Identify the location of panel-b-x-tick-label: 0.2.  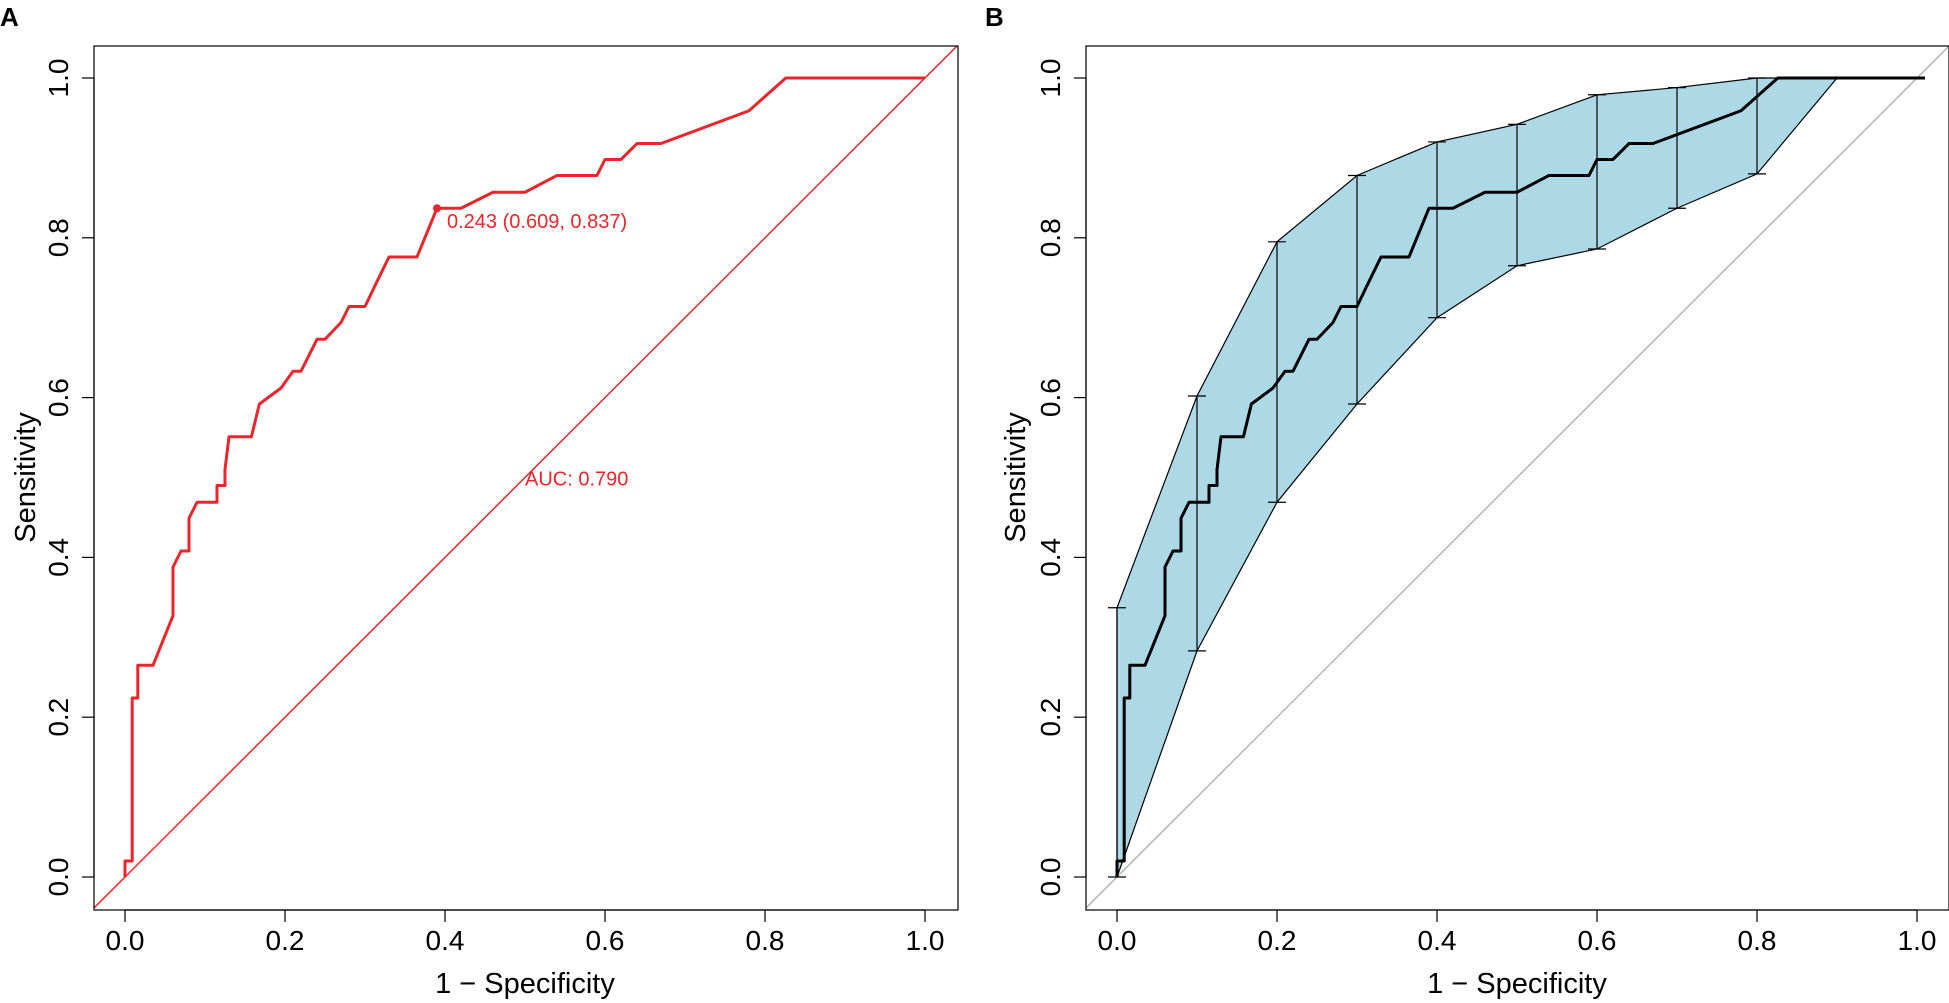
(1277, 940).